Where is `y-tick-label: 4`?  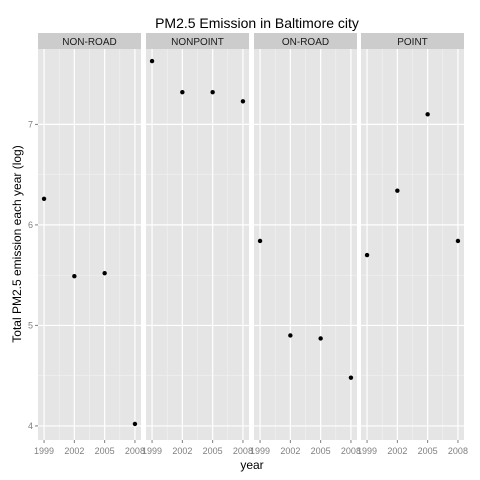 y-tick-label: 4 is located at coordinates (30, 426).